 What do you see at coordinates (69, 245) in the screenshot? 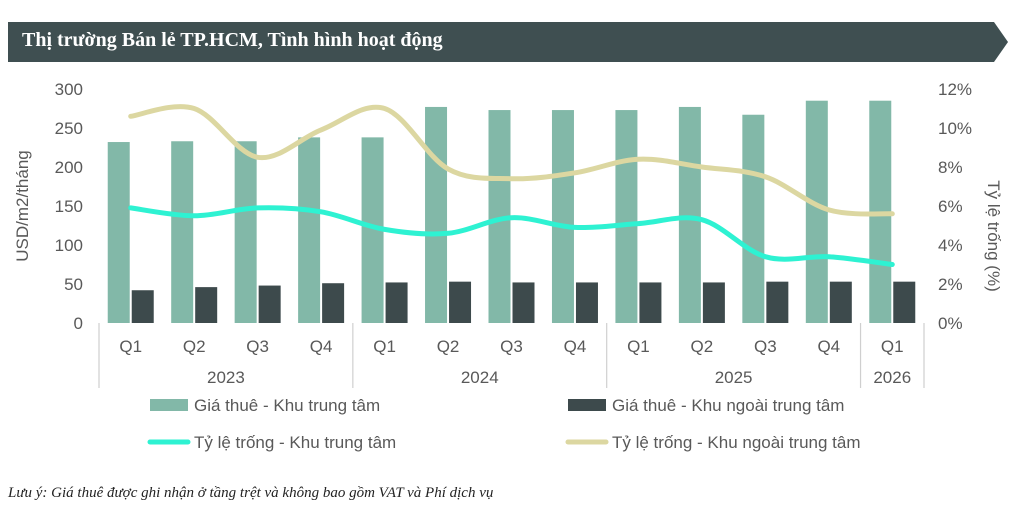
I see `y-tick-label: 100` at bounding box center [69, 245].